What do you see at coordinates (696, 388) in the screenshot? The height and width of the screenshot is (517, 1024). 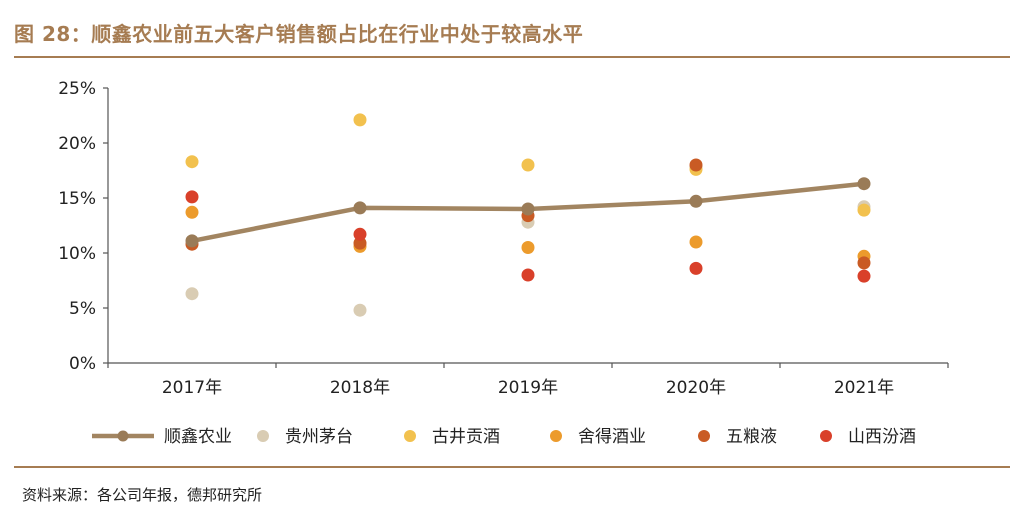 I see `x-tick-label: 2020年` at bounding box center [696, 388].